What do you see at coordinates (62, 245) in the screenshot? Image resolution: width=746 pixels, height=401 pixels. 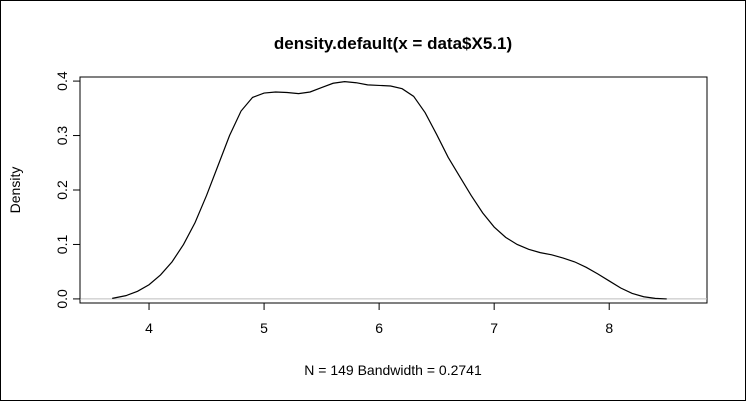 I see `y-tick-label: 0.1` at bounding box center [62, 245].